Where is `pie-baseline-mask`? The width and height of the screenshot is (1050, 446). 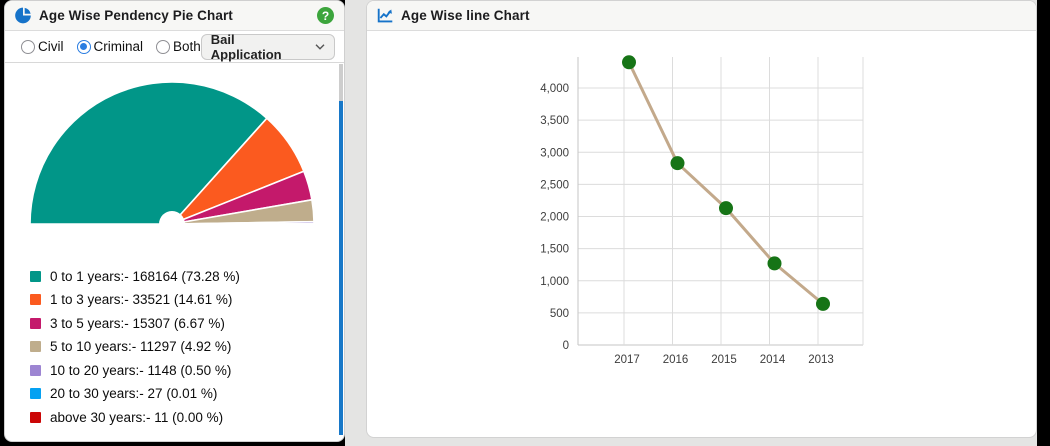 pie-baseline-mask is located at coordinates (174, 244).